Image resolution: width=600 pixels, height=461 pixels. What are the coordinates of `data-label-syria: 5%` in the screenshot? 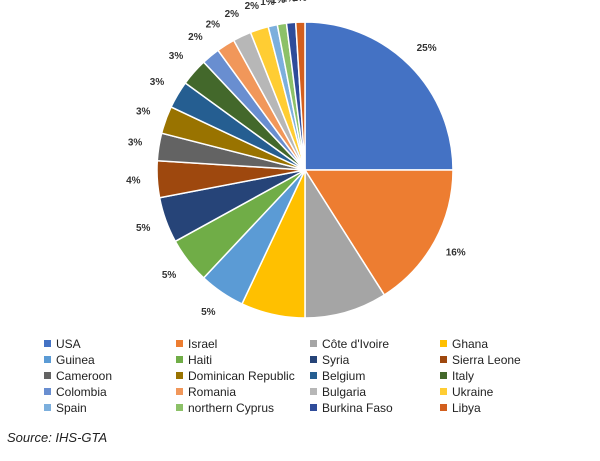 It's located at (143, 228).